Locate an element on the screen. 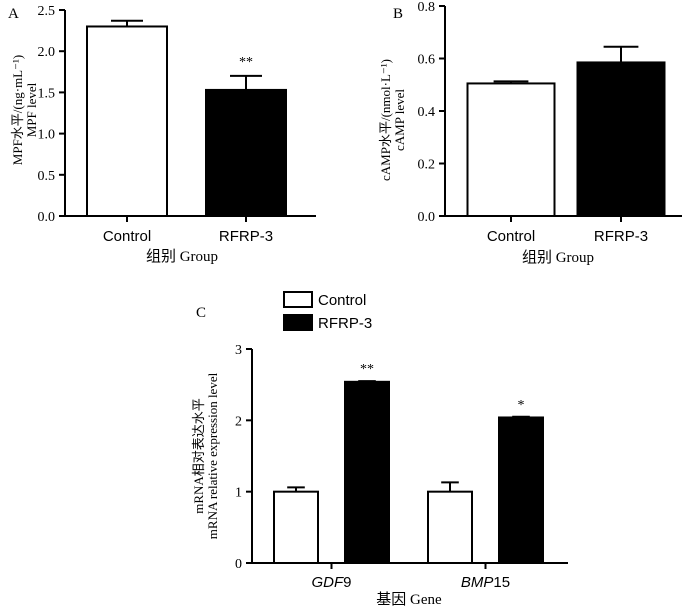  panel-b-y-tick-label: 0.6 is located at coordinates (427, 60).